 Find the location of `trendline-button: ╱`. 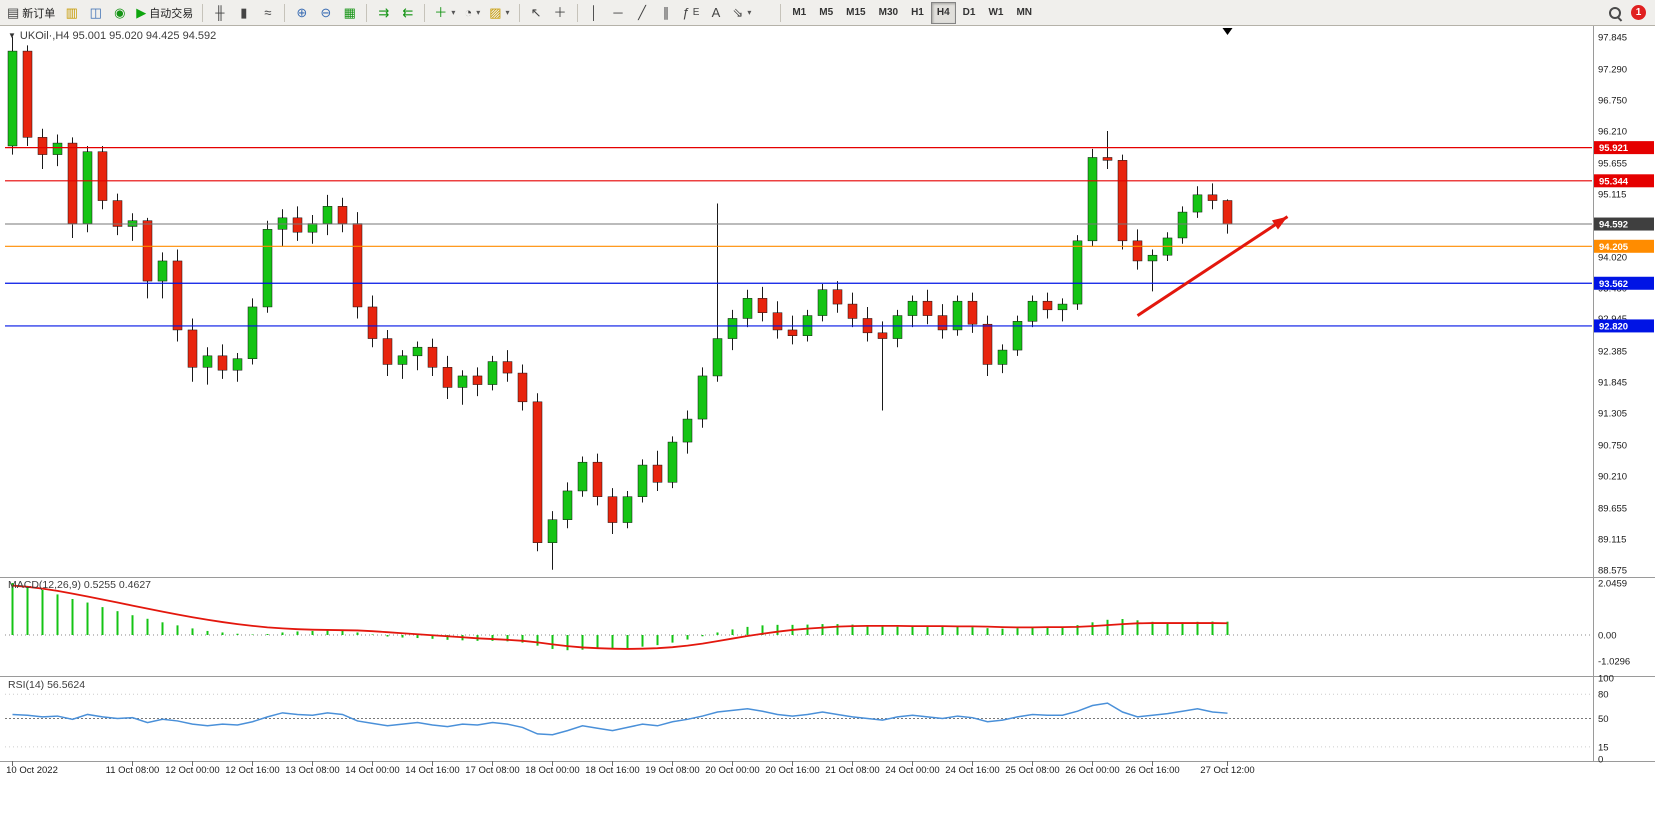

trendline-button: ╱ is located at coordinates (642, 13).